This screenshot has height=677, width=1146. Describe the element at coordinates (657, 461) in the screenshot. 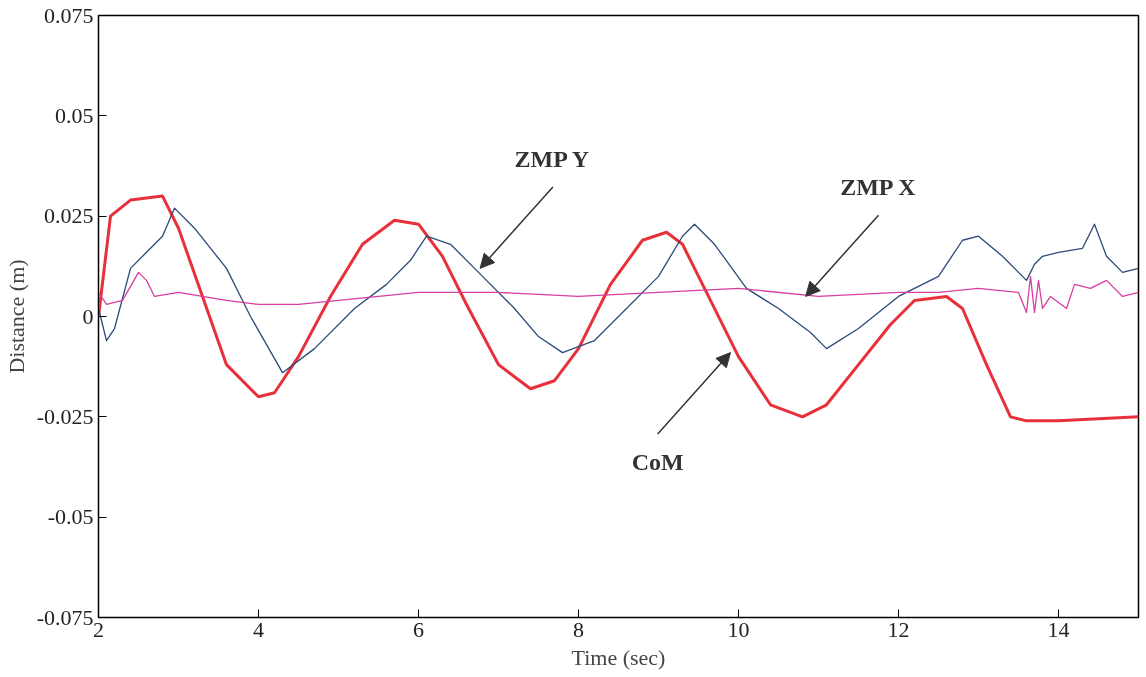

I see `annotation: CoM` at that location.